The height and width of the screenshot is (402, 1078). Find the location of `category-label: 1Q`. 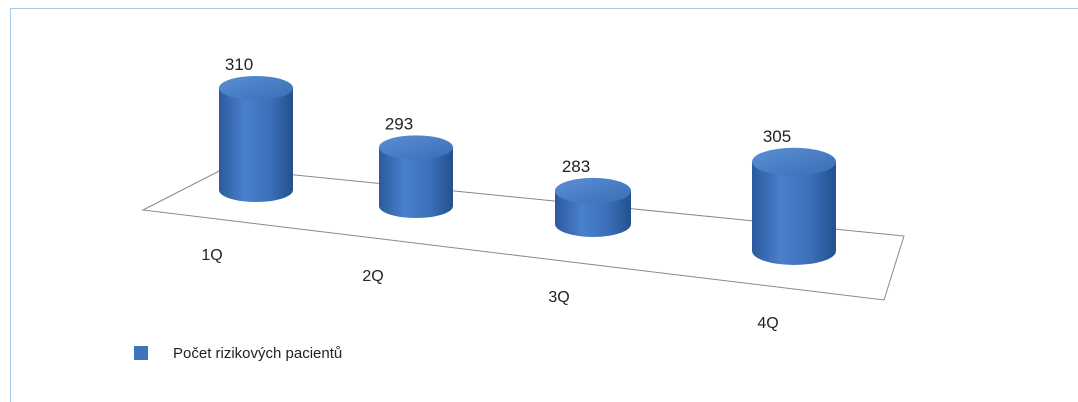

category-label: 1Q is located at coordinates (211, 255).